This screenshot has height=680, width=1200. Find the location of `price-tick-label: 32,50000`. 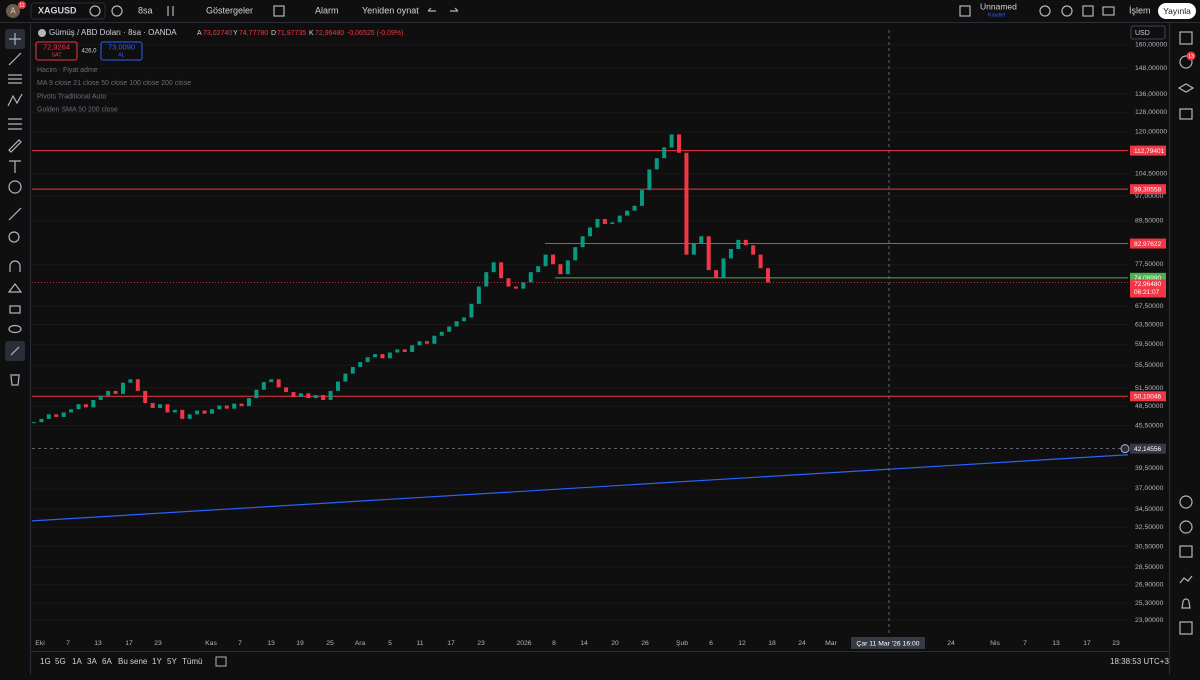

price-tick-label: 32,50000 is located at coordinates (1149, 527).